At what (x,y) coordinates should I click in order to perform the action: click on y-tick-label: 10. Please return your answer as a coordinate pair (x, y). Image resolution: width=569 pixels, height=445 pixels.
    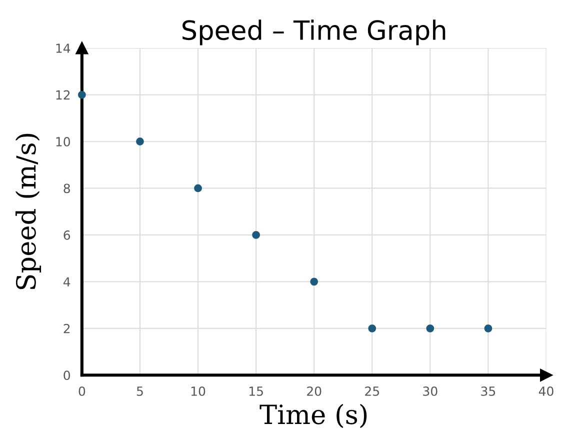
    Looking at the image, I should click on (63, 141).